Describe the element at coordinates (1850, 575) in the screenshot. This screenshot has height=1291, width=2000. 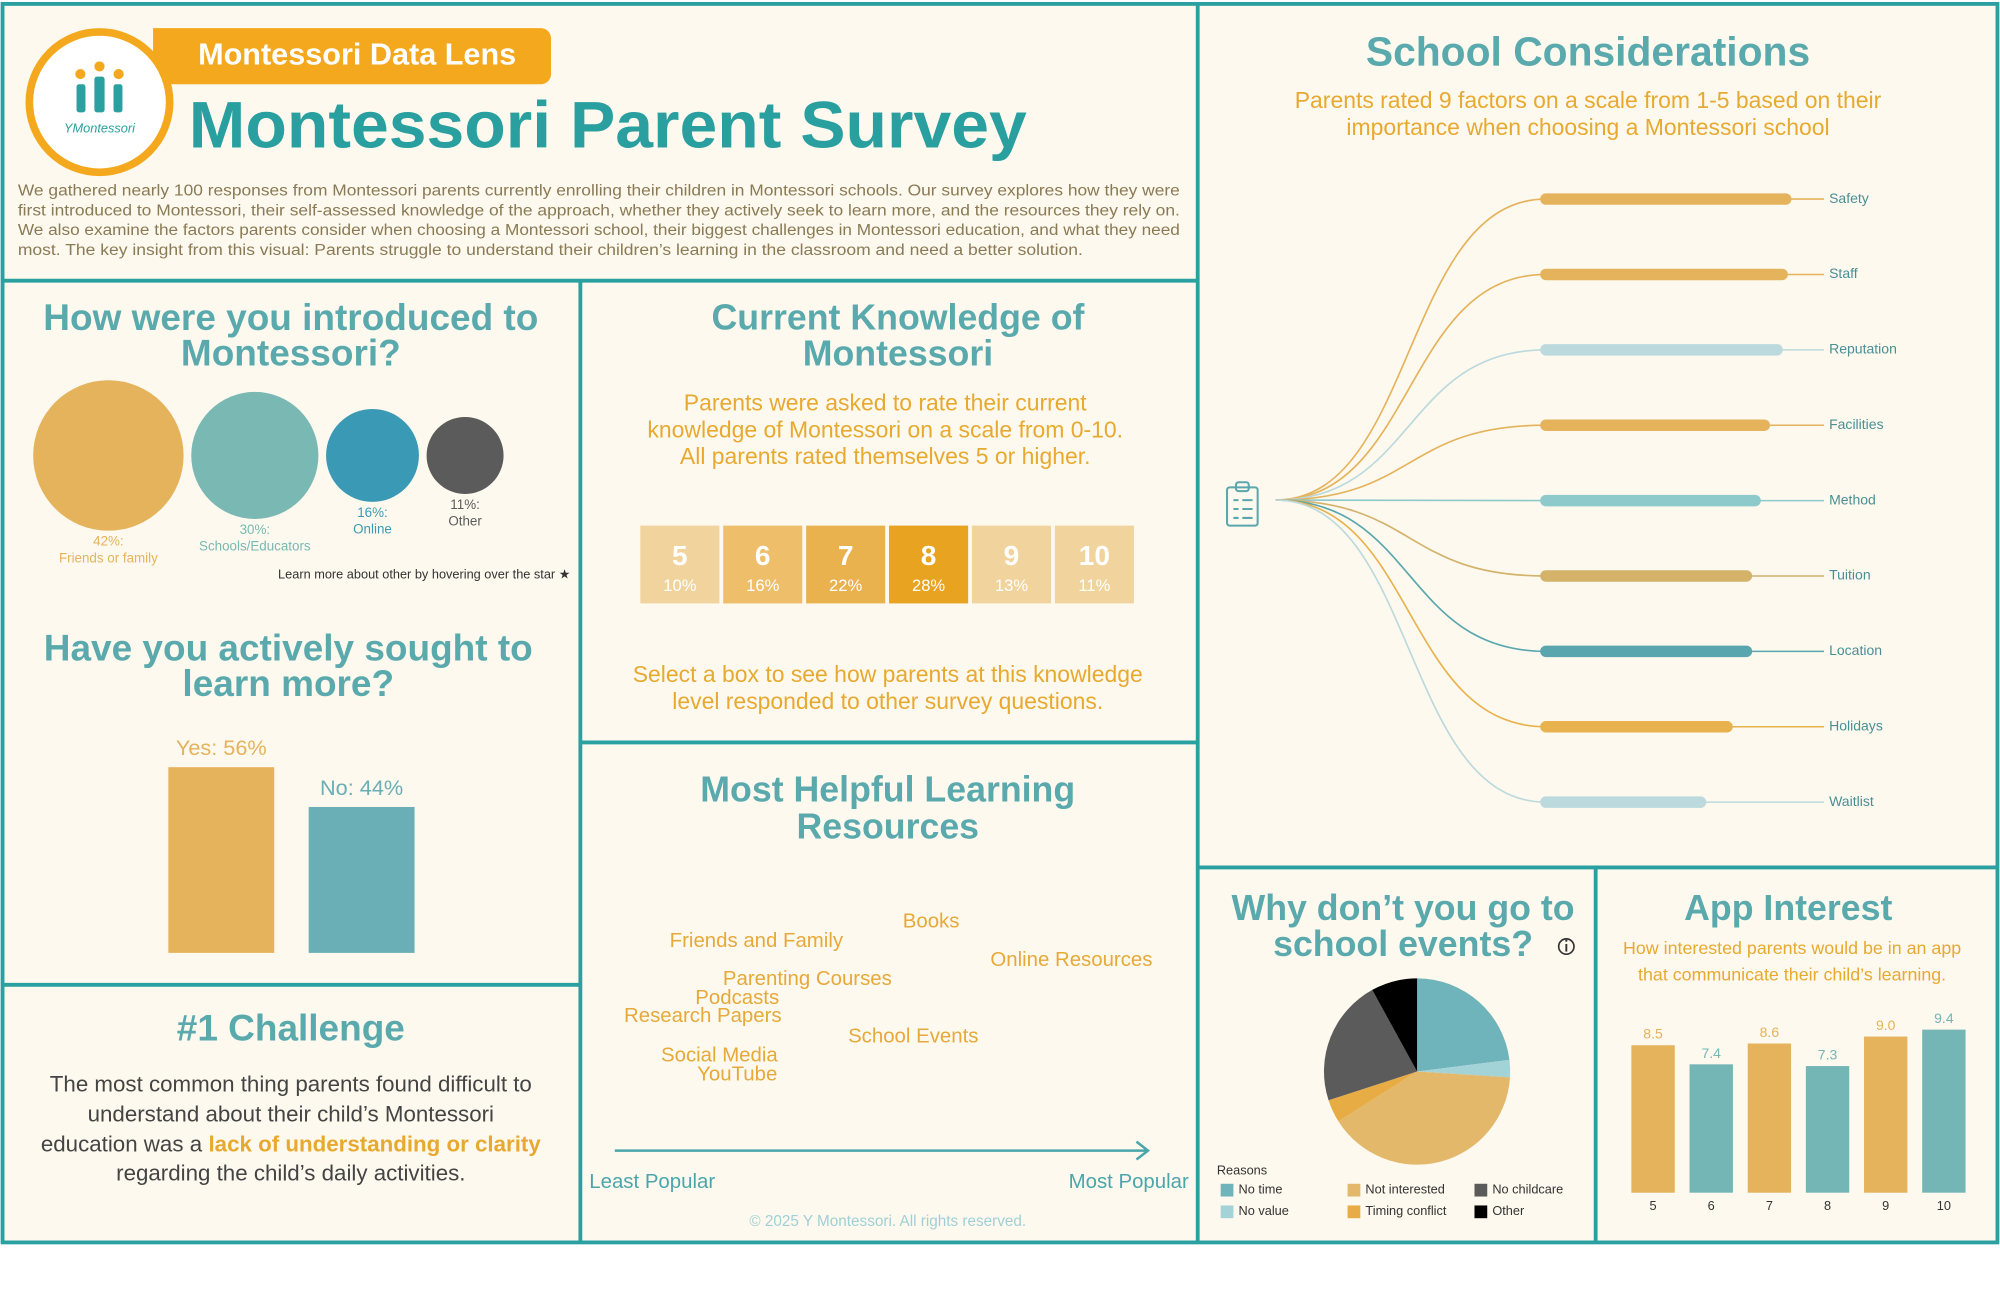
I see `bar-category: Tuition` at that location.